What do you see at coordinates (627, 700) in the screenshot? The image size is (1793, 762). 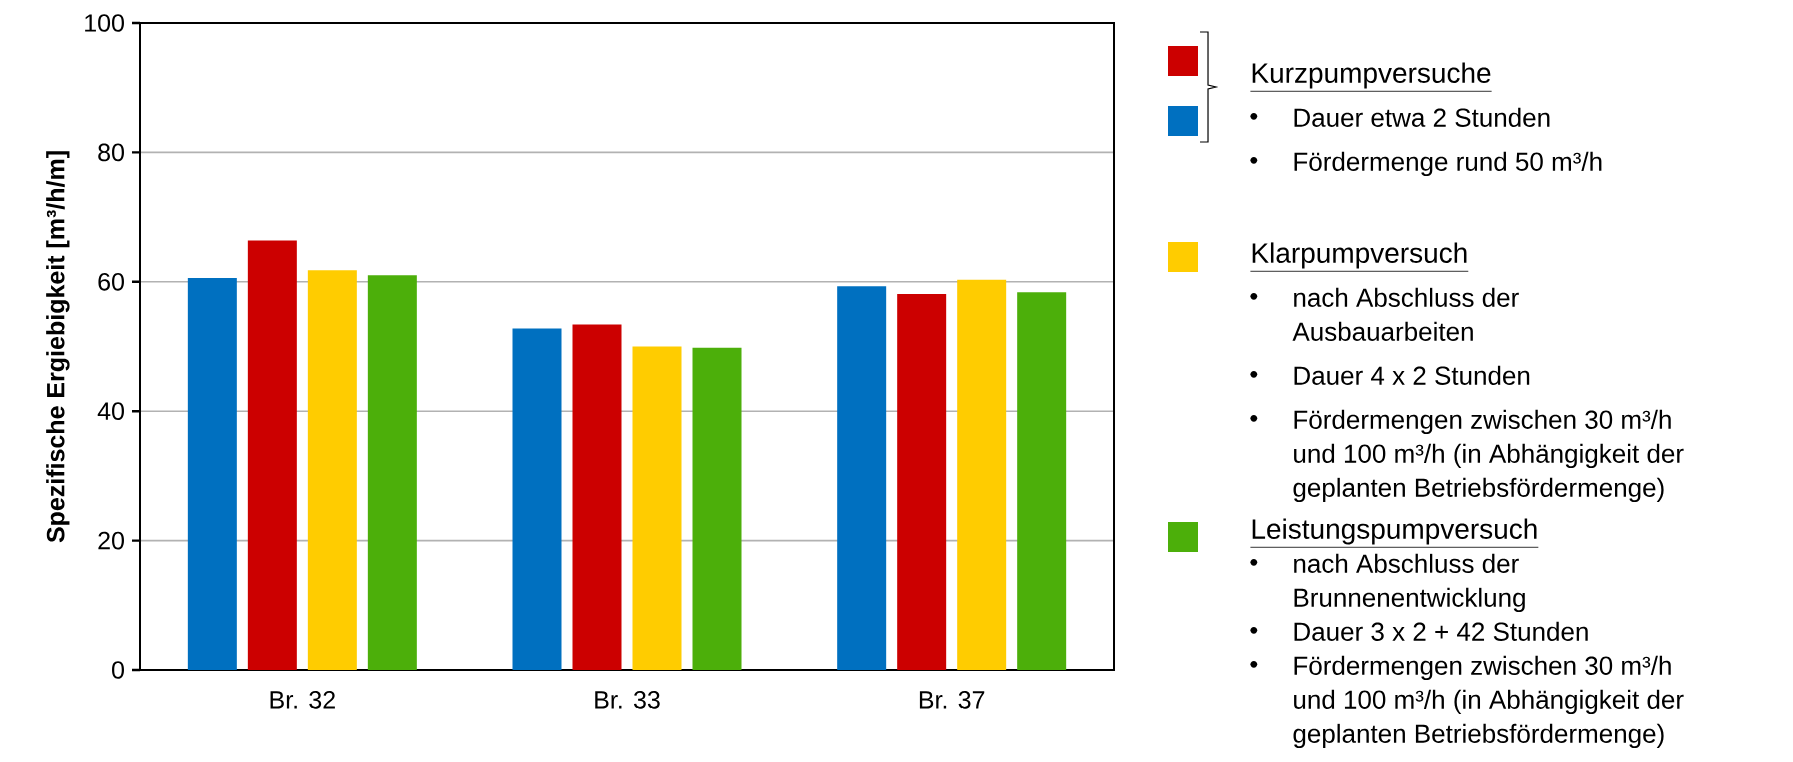 I see `x-tick-label: Br. 33` at bounding box center [627, 700].